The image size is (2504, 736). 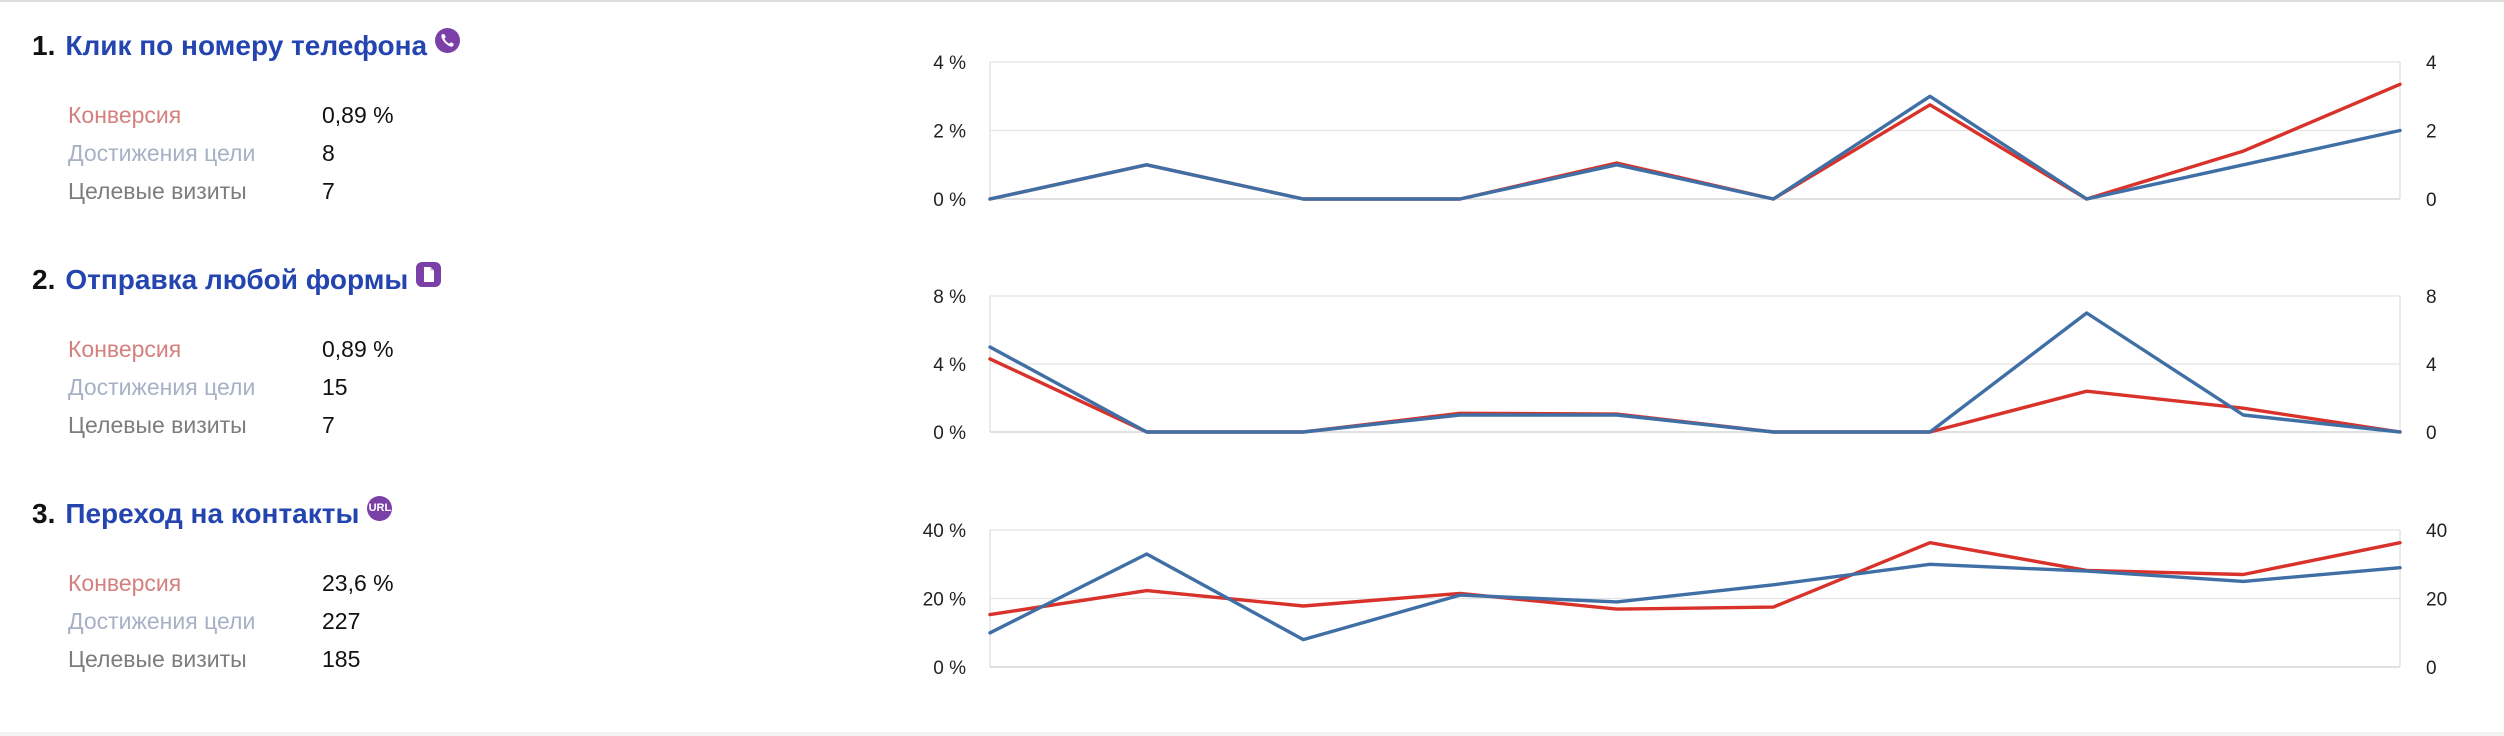 What do you see at coordinates (448, 40) in the screenshot?
I see `phone-icon` at bounding box center [448, 40].